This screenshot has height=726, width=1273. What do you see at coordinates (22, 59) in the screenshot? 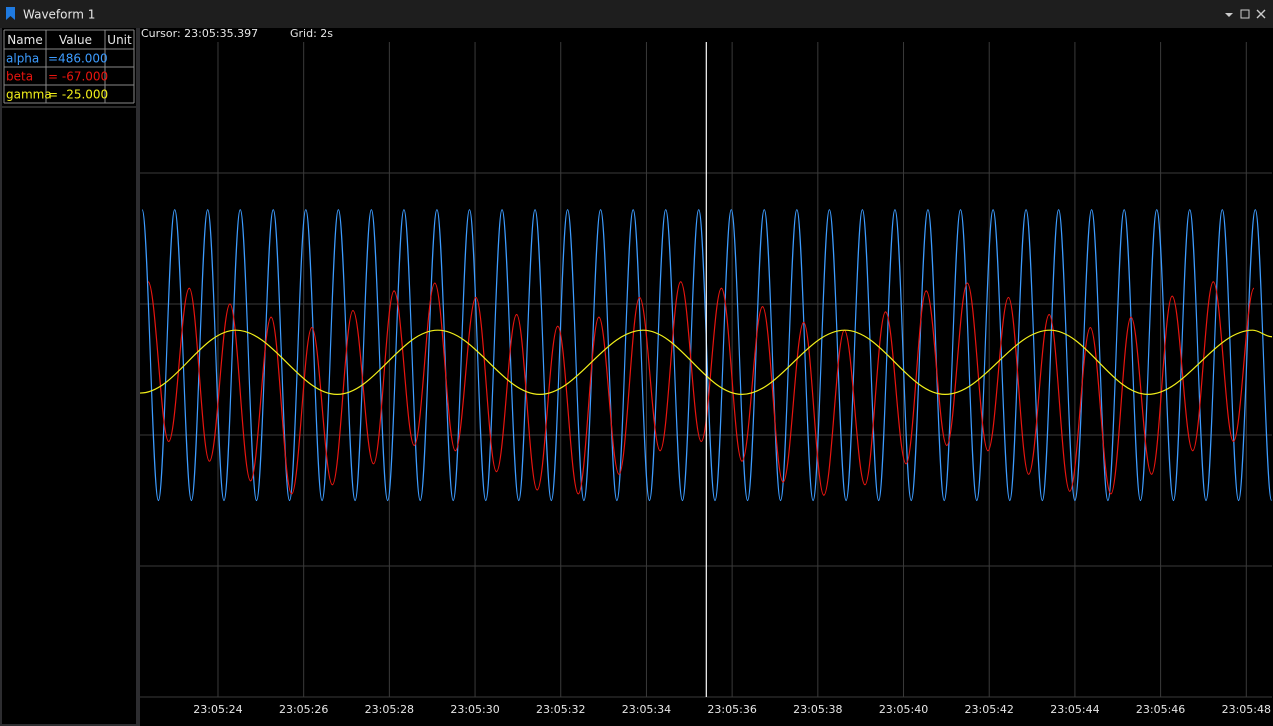
I see `name-cell: alpha` at bounding box center [22, 59].